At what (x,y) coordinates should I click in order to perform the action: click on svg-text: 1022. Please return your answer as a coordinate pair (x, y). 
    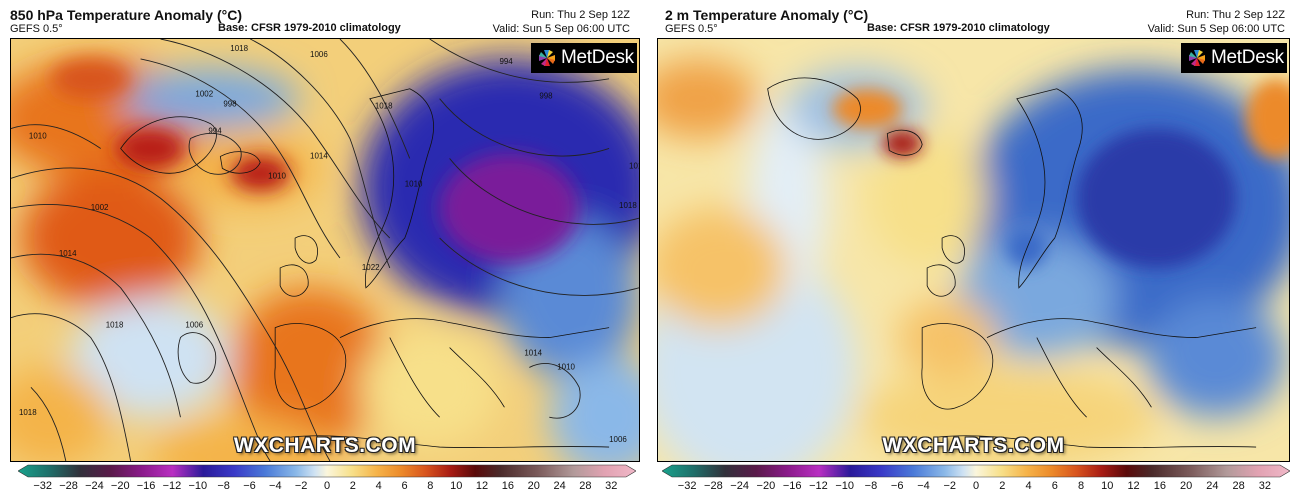
    Looking at the image, I should click on (371, 267).